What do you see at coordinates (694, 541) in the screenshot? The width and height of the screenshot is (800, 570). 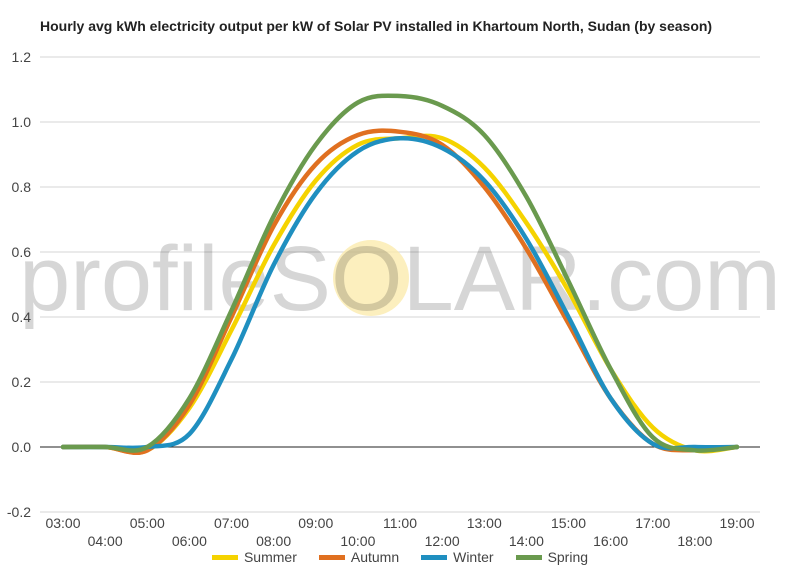 I see `x-tick-label: 18:00` at bounding box center [694, 541].